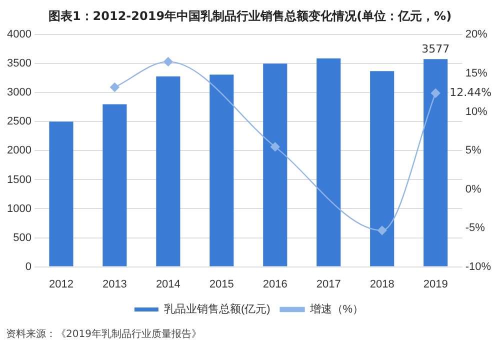  Describe the element at coordinates (103, 335) in the screenshot. I see `text: 资料来源：《2019年乳制品行业质量报告》` at that location.